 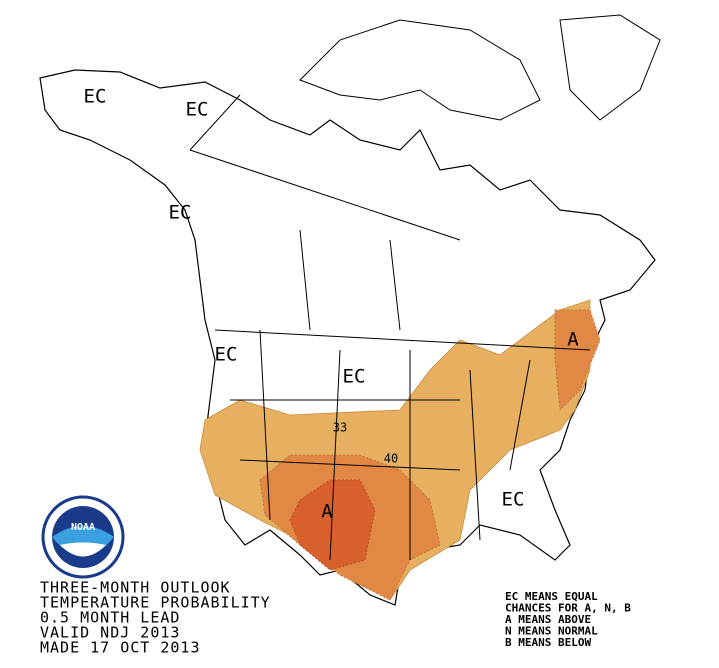 What do you see at coordinates (110, 618) in the screenshot?
I see `title-line: 0.5 MONTH LEAD` at bounding box center [110, 618].